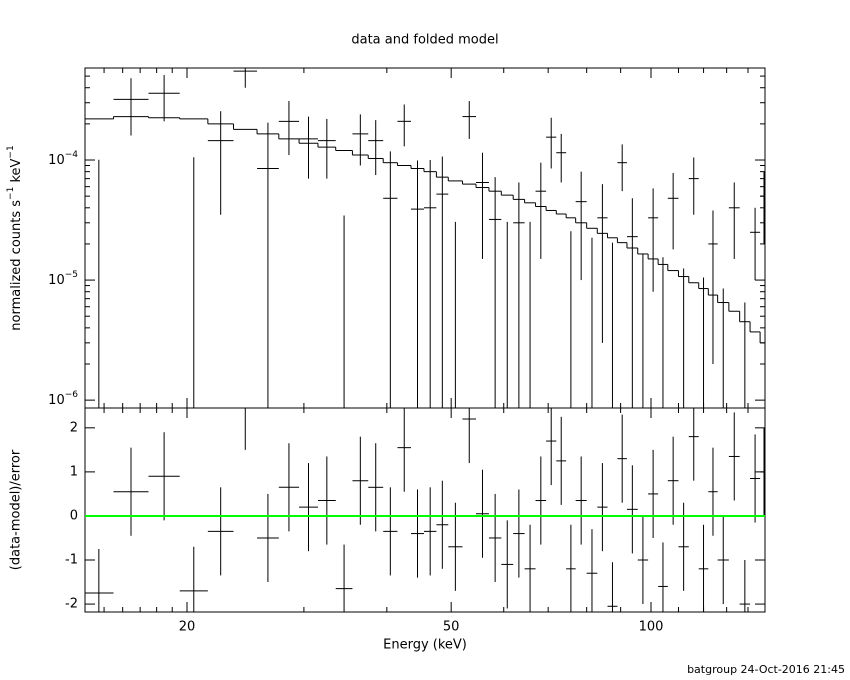 This screenshot has width=850, height=680. What do you see at coordinates (74, 427) in the screenshot?
I see `y-tick-label: 2` at bounding box center [74, 427].